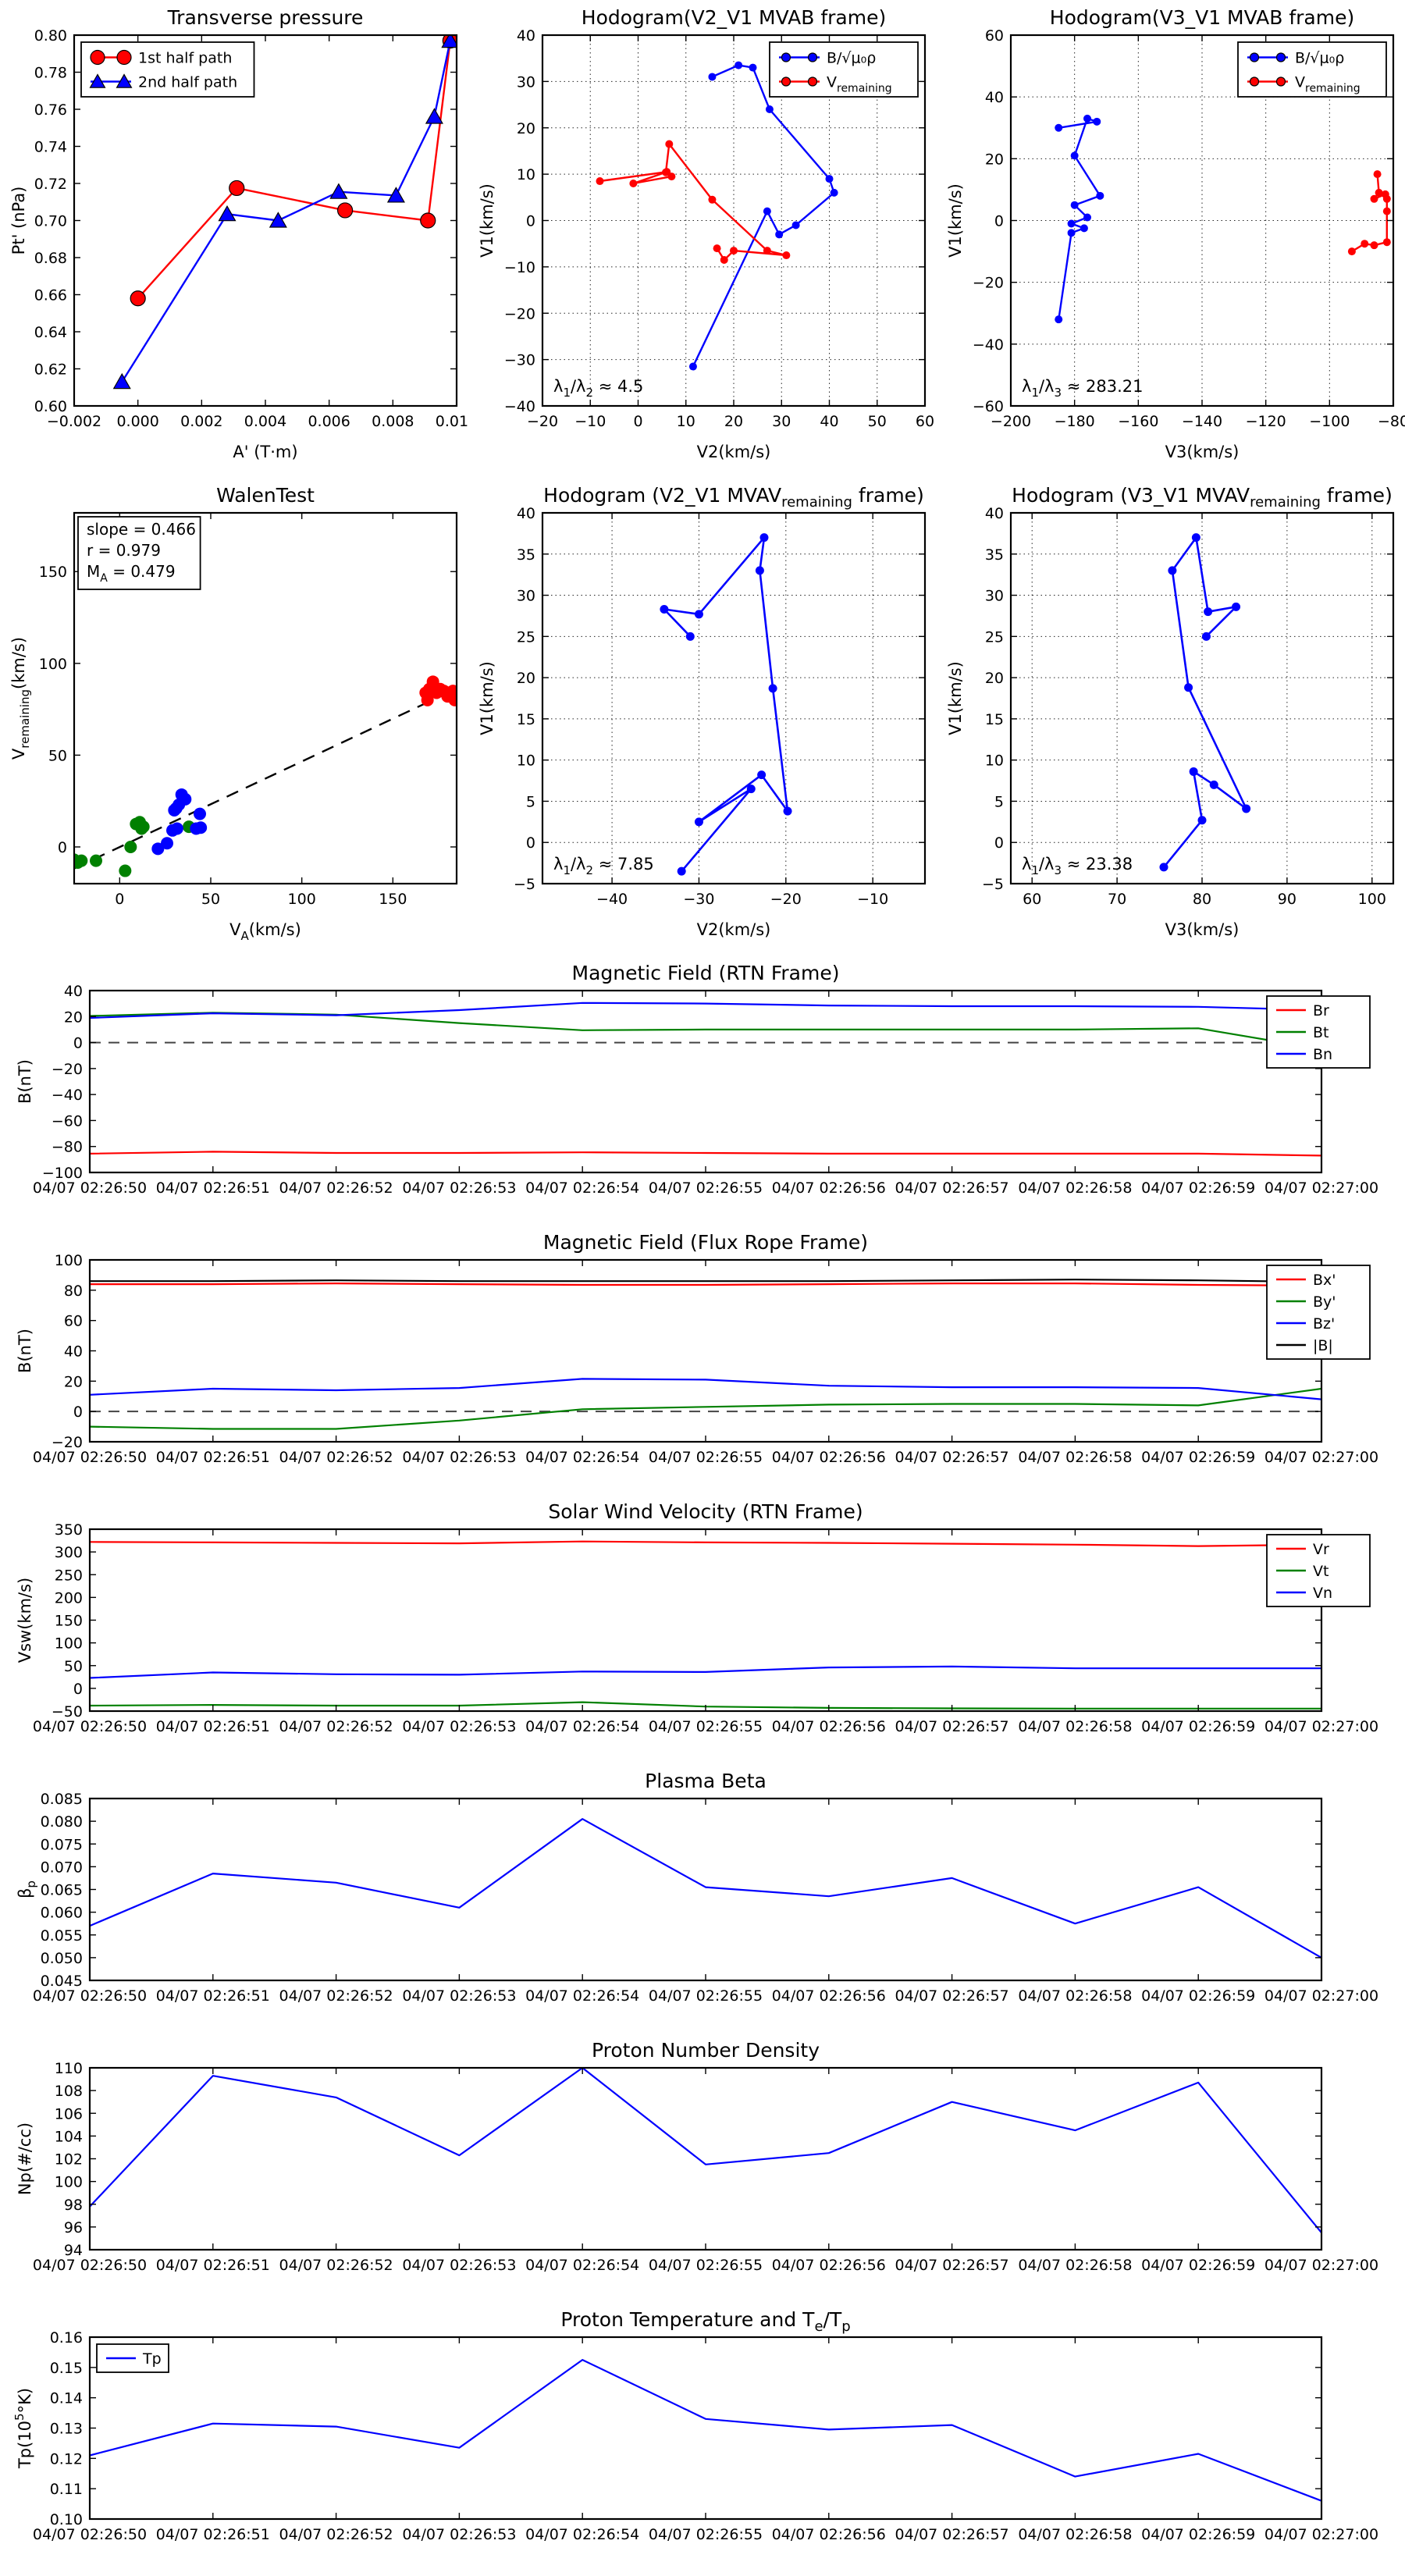 This screenshot has height=2576, width=1405. Describe the element at coordinates (582, 2265) in the screenshot. I see `x-tick-label: 04/07 02:26:54` at that location.